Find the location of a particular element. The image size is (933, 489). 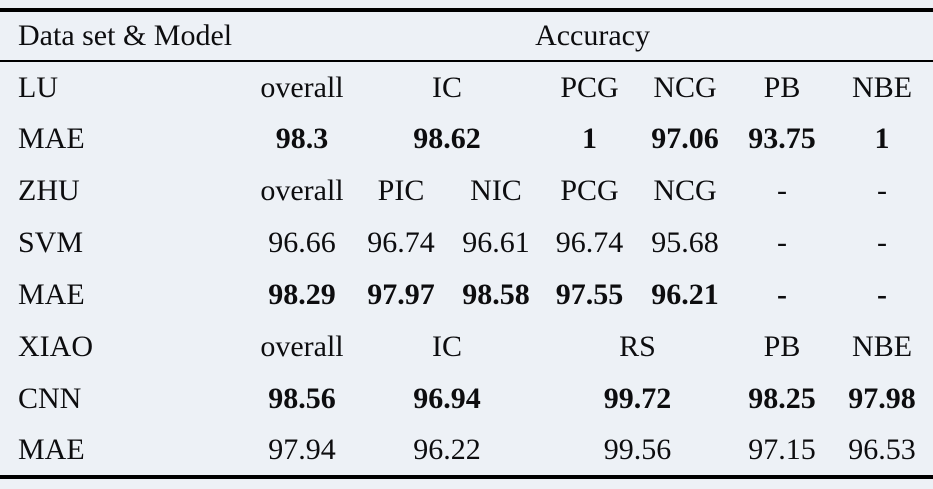

table-row-lu-mae: MAE 98.3 98.62 1 97.06 93.75 1 is located at coordinates (466, 139).